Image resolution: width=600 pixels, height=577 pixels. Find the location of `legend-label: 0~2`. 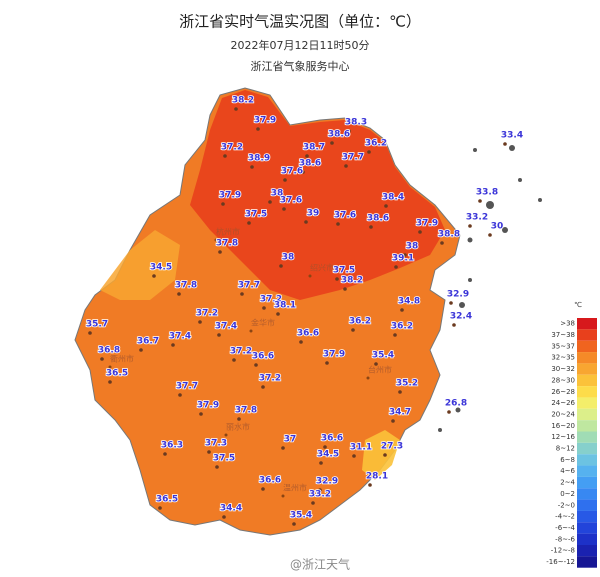

legend-label: 0~2 is located at coordinates (567, 494).